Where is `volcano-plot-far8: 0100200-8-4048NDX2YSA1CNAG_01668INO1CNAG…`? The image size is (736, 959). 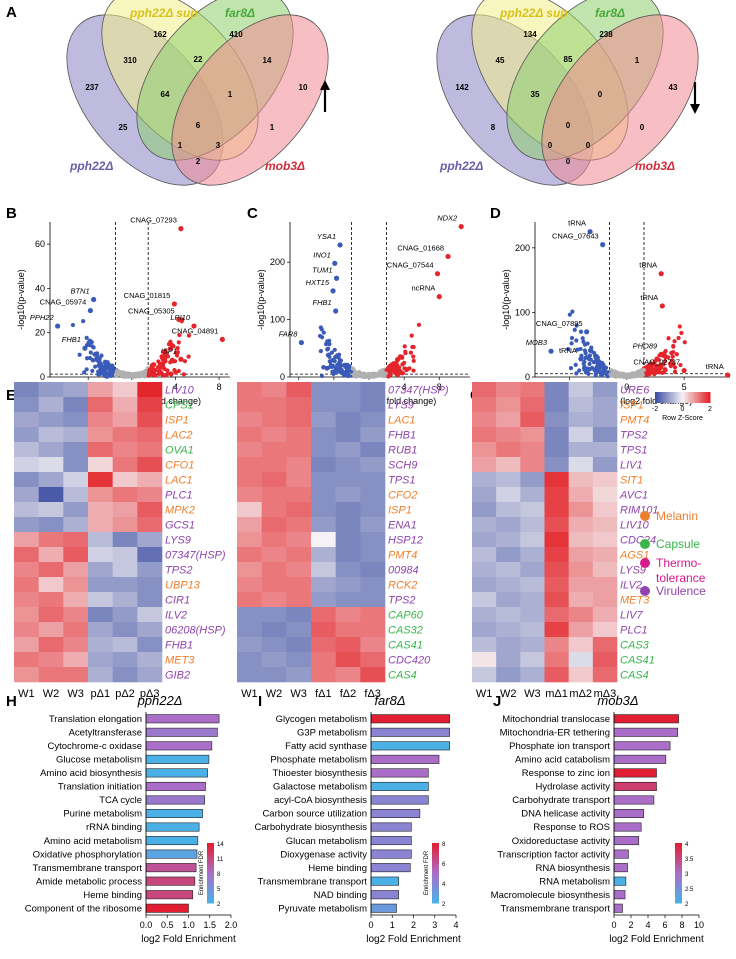 volcano-plot-far8: 0100200-8-4048NDX2YSA1CNAG_01668INO1CNAG… is located at coordinates (363, 310).